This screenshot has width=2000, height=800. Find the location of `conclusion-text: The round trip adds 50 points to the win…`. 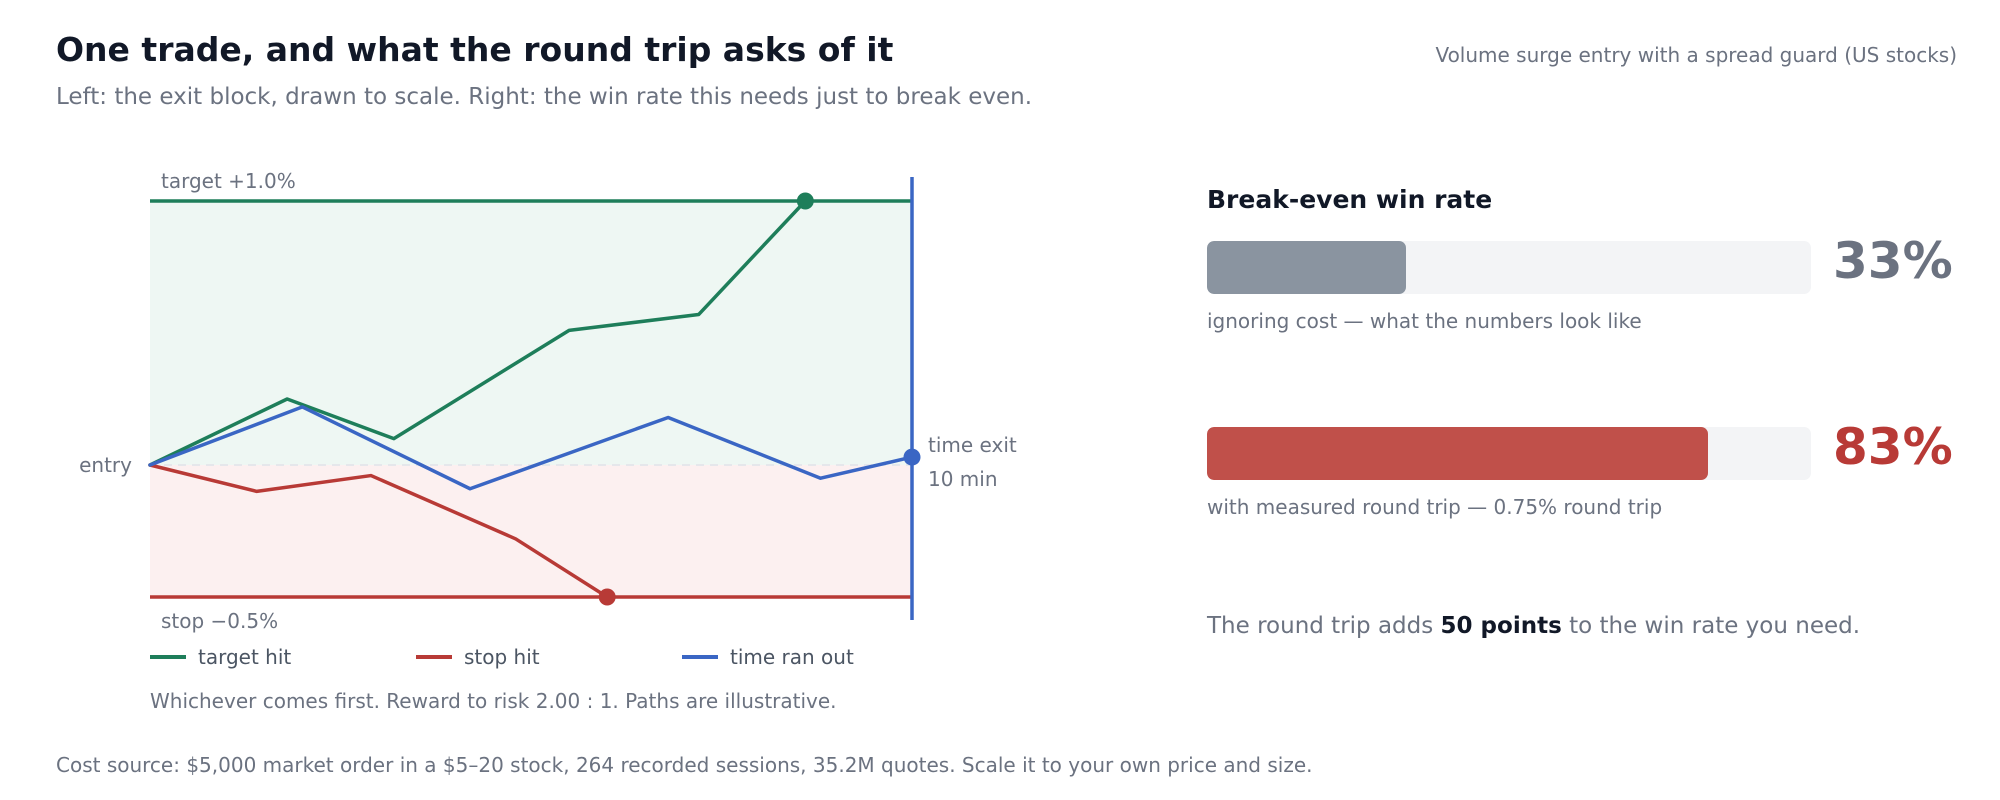

conclusion-text: The round trip adds 50 points to the win… is located at coordinates (1533, 626).